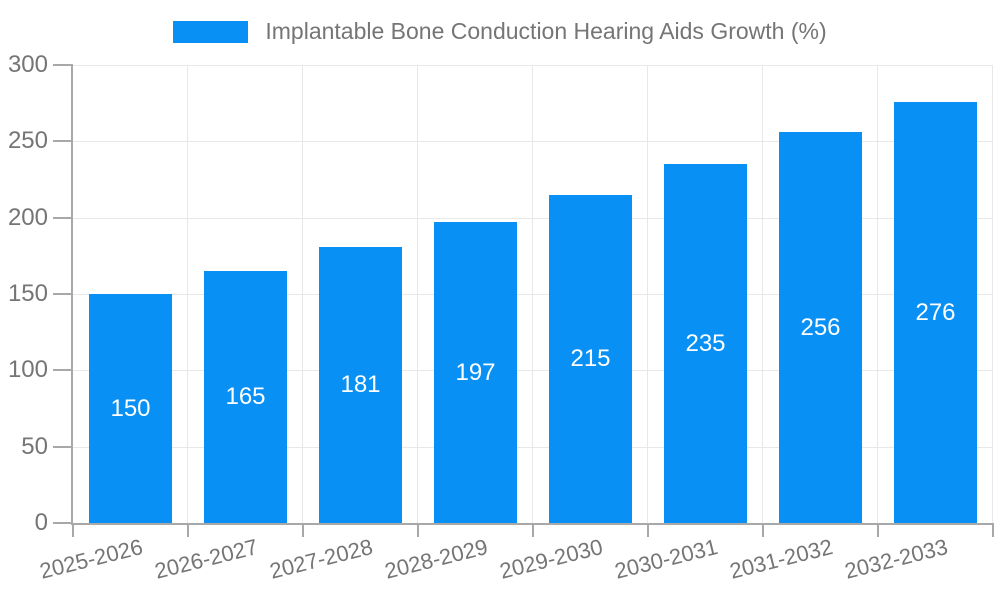  I want to click on bar-value-label: 181, so click(360, 384).